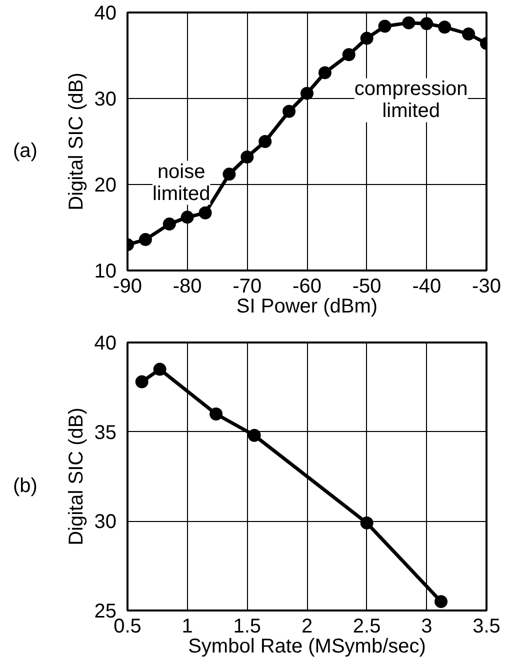  What do you see at coordinates (307, 287) in the screenshot?
I see `x-tick-label: -60` at bounding box center [307, 287].